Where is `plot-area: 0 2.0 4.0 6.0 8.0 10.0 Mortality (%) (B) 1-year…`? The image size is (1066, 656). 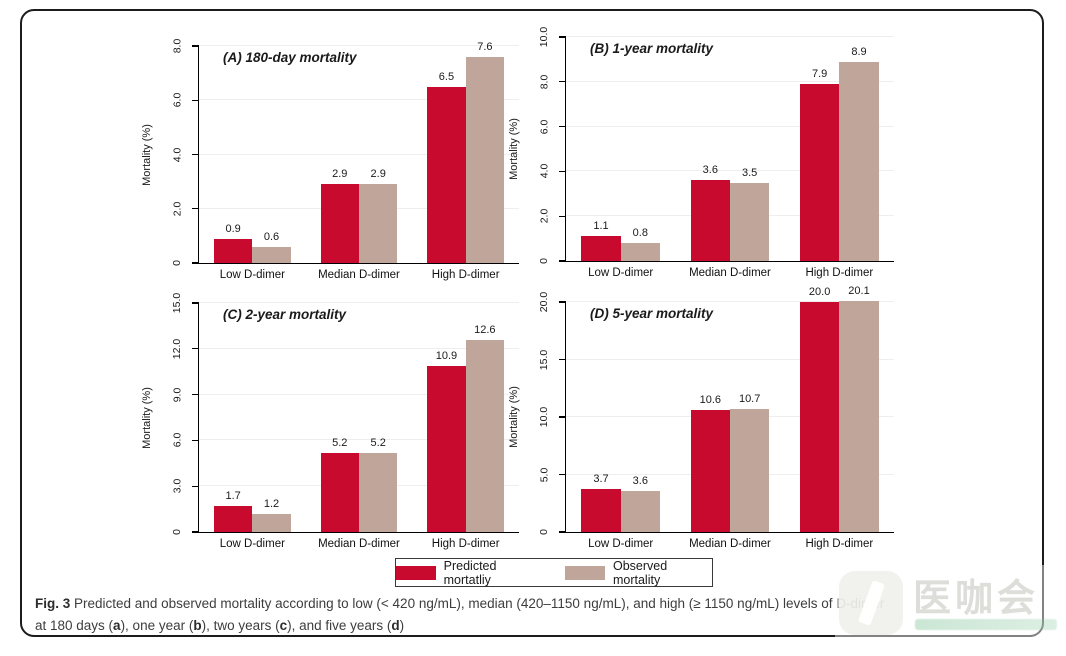 plot-area: 0 2.0 4.0 6.0 8.0 10.0 Mortality (%) (B) 1-year… is located at coordinates (701, 153).